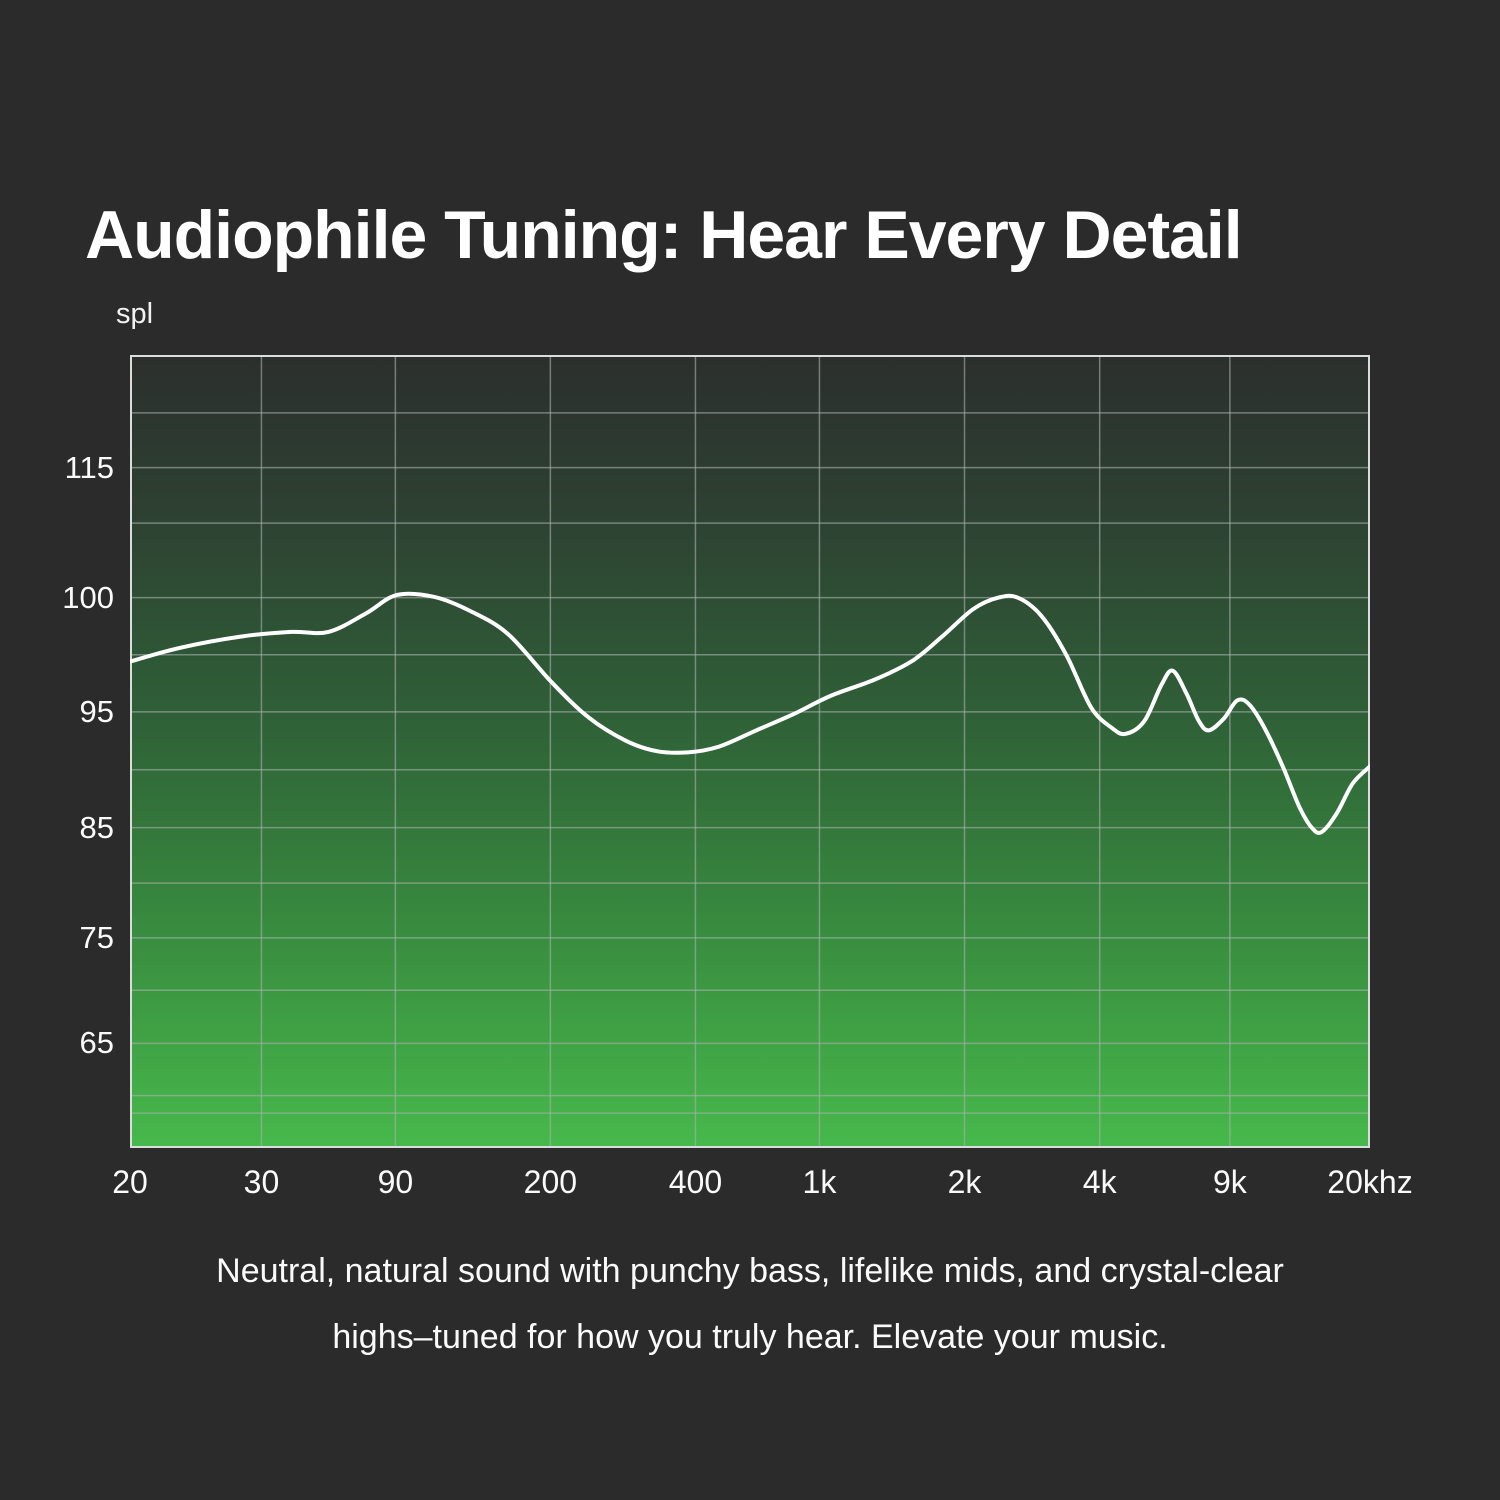  Describe the element at coordinates (130, 1182) in the screenshot. I see `x-tick-label: 20` at that location.